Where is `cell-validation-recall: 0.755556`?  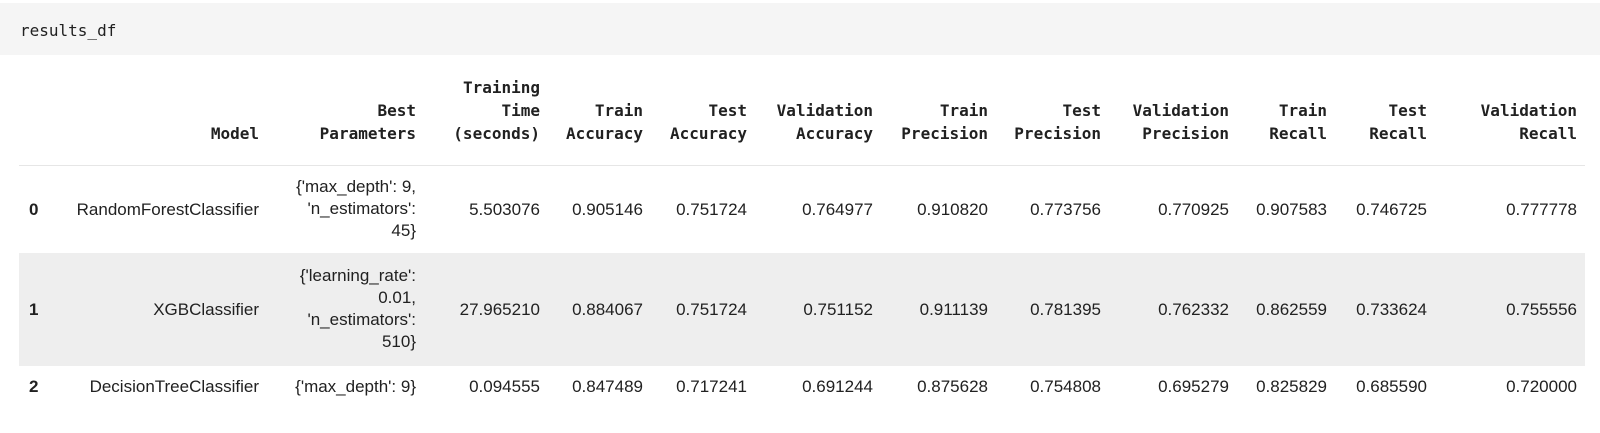 cell-validation-recall: 0.755556 is located at coordinates (1541, 309).